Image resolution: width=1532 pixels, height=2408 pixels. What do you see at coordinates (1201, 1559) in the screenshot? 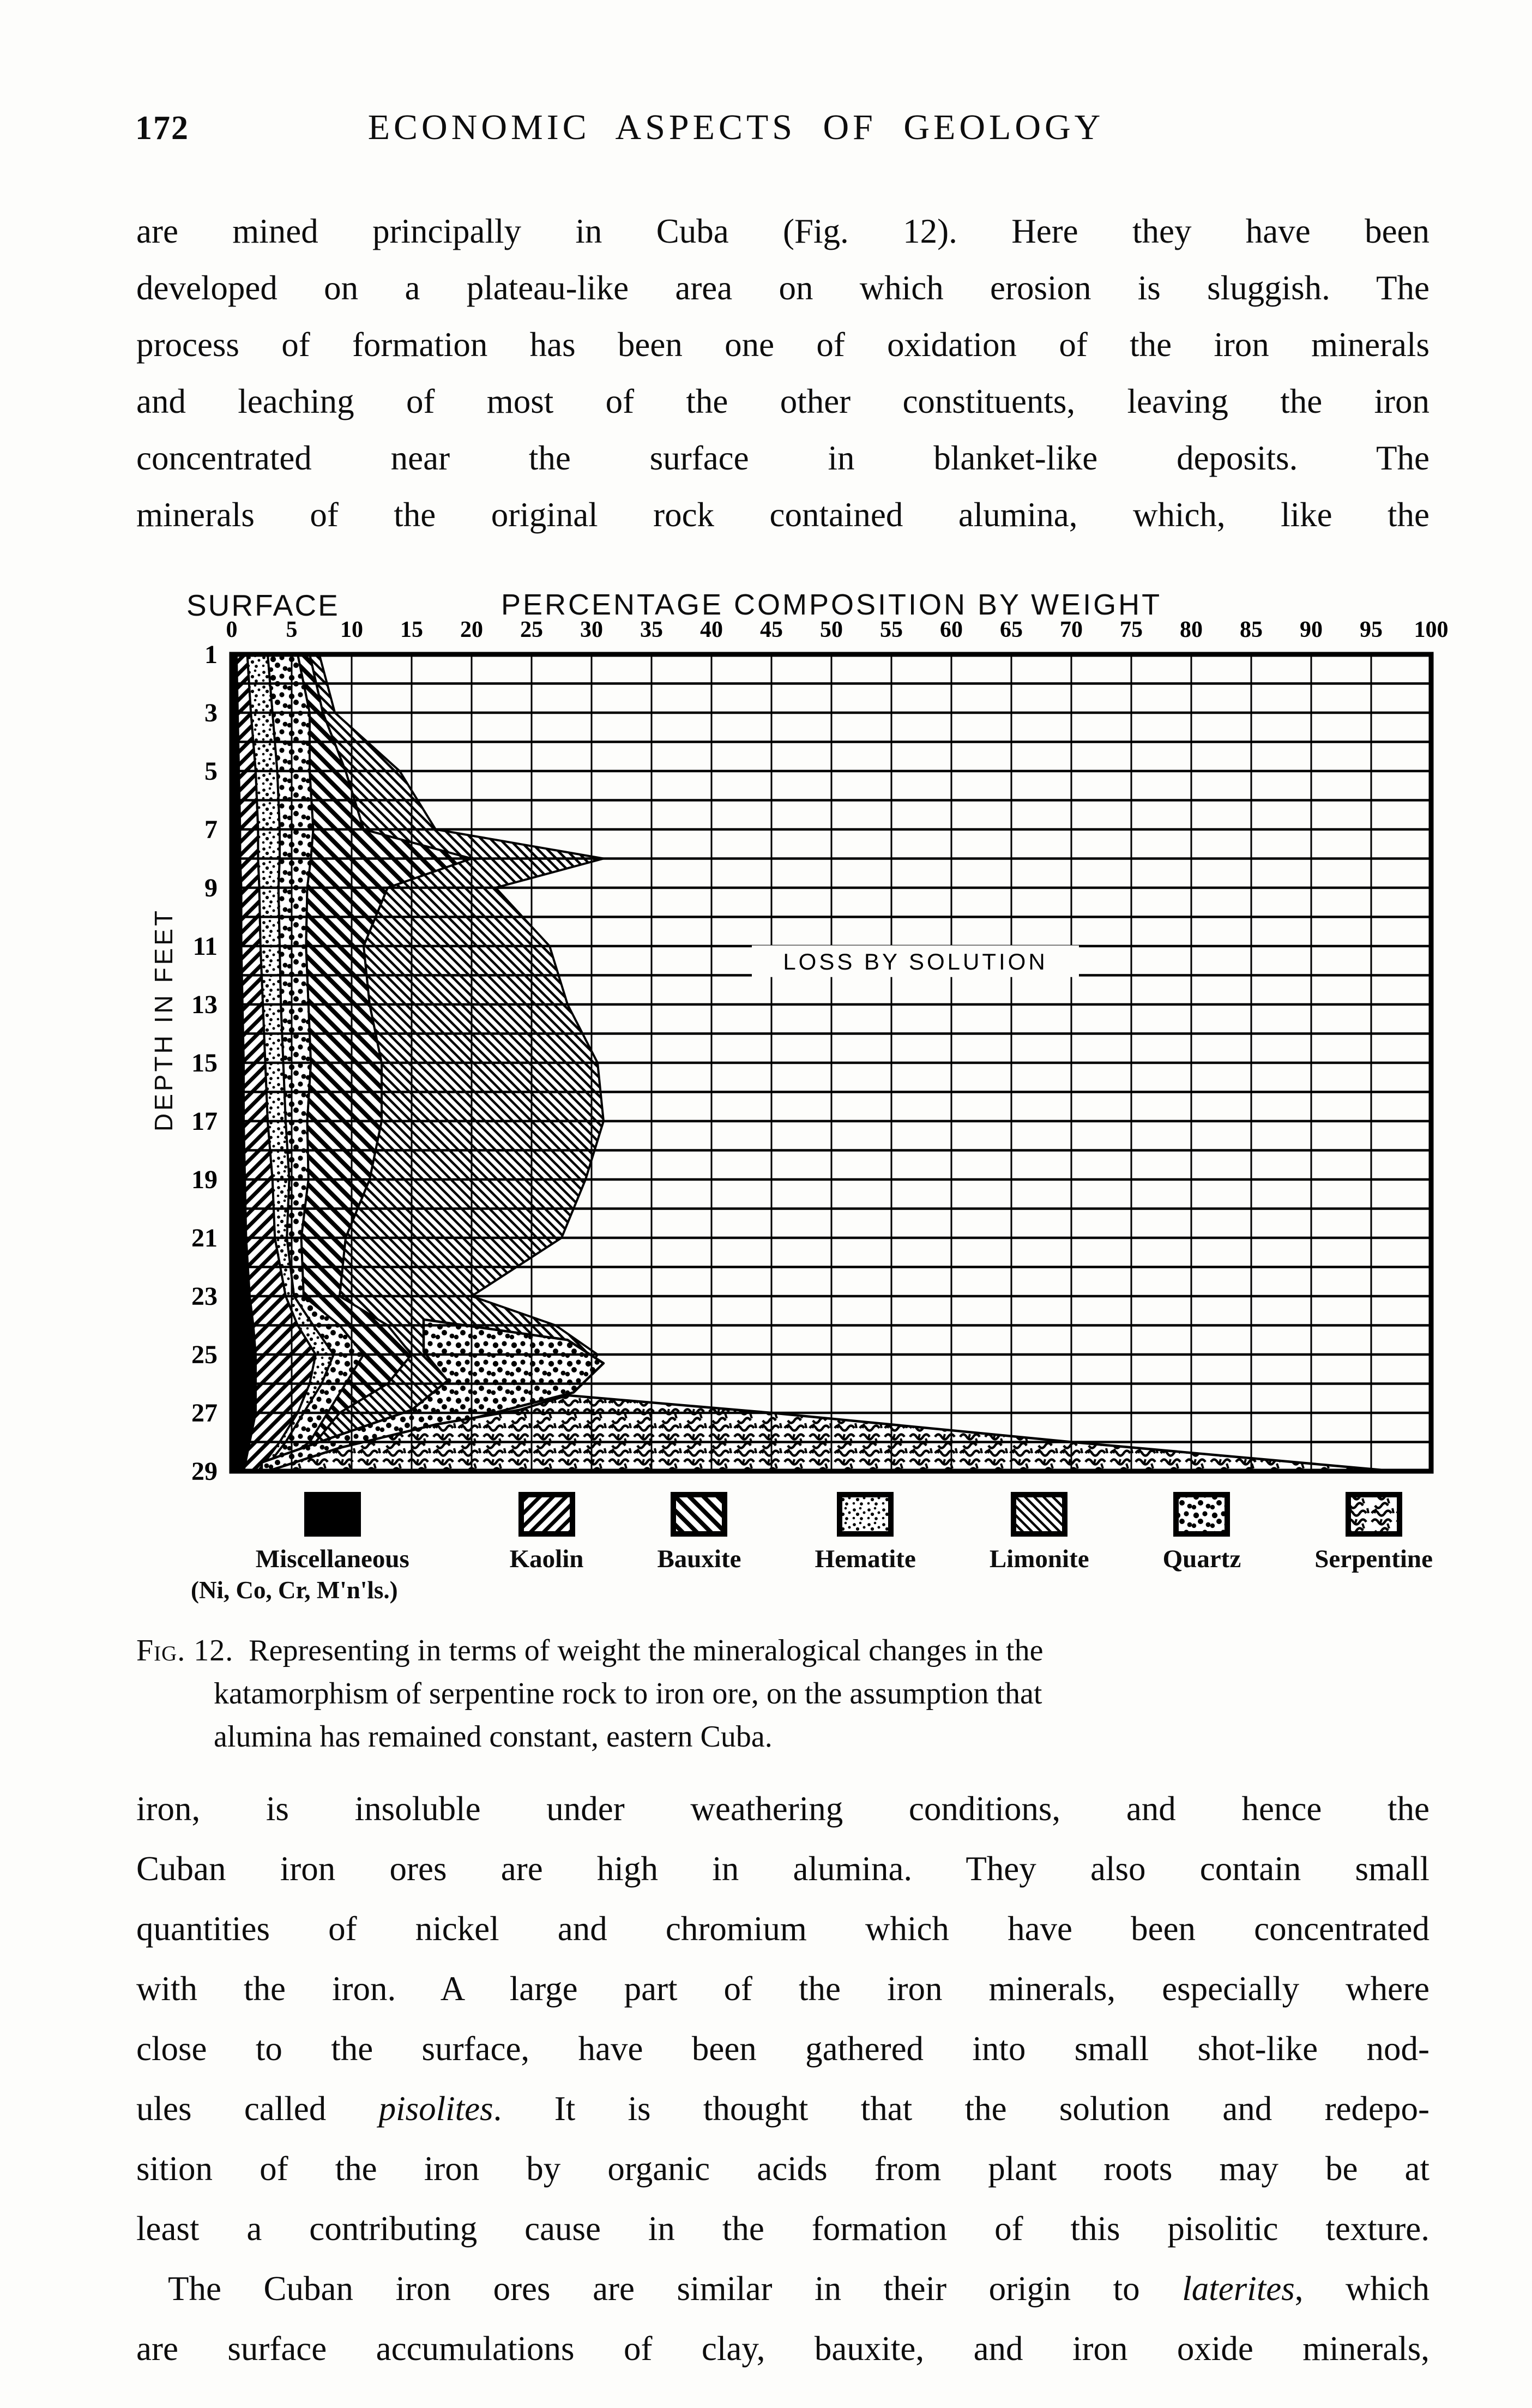
I see `legend-label: Quartz` at bounding box center [1201, 1559].